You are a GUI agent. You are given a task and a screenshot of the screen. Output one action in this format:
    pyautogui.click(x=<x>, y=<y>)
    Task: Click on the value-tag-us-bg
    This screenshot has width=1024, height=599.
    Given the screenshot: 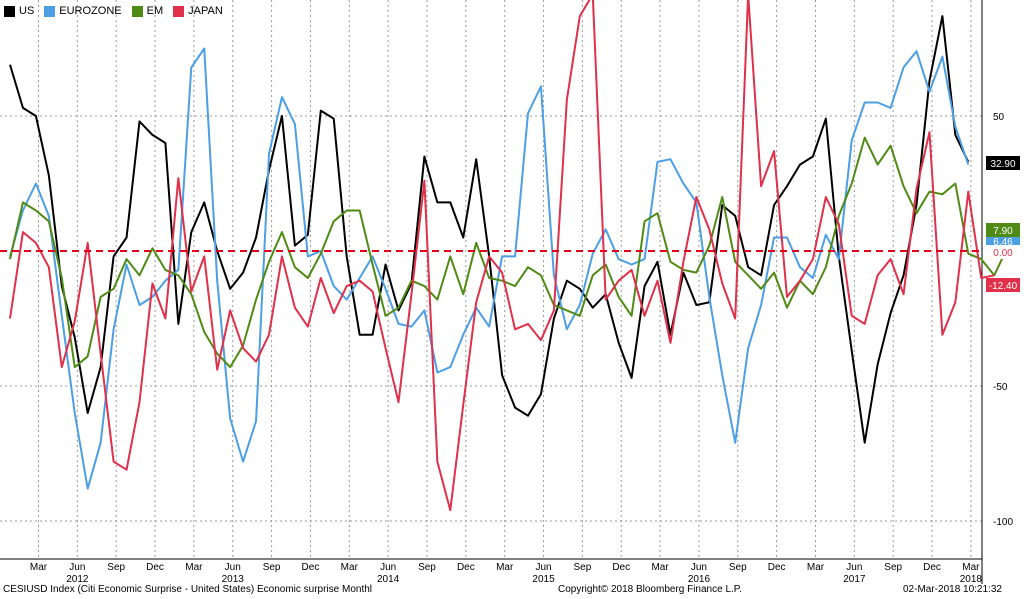 What is the action you would take?
    pyautogui.click(x=1003, y=163)
    